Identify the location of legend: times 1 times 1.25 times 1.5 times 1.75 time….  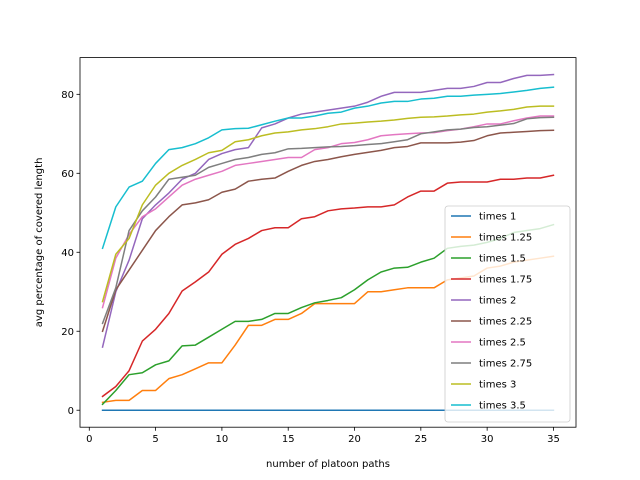
(507, 314).